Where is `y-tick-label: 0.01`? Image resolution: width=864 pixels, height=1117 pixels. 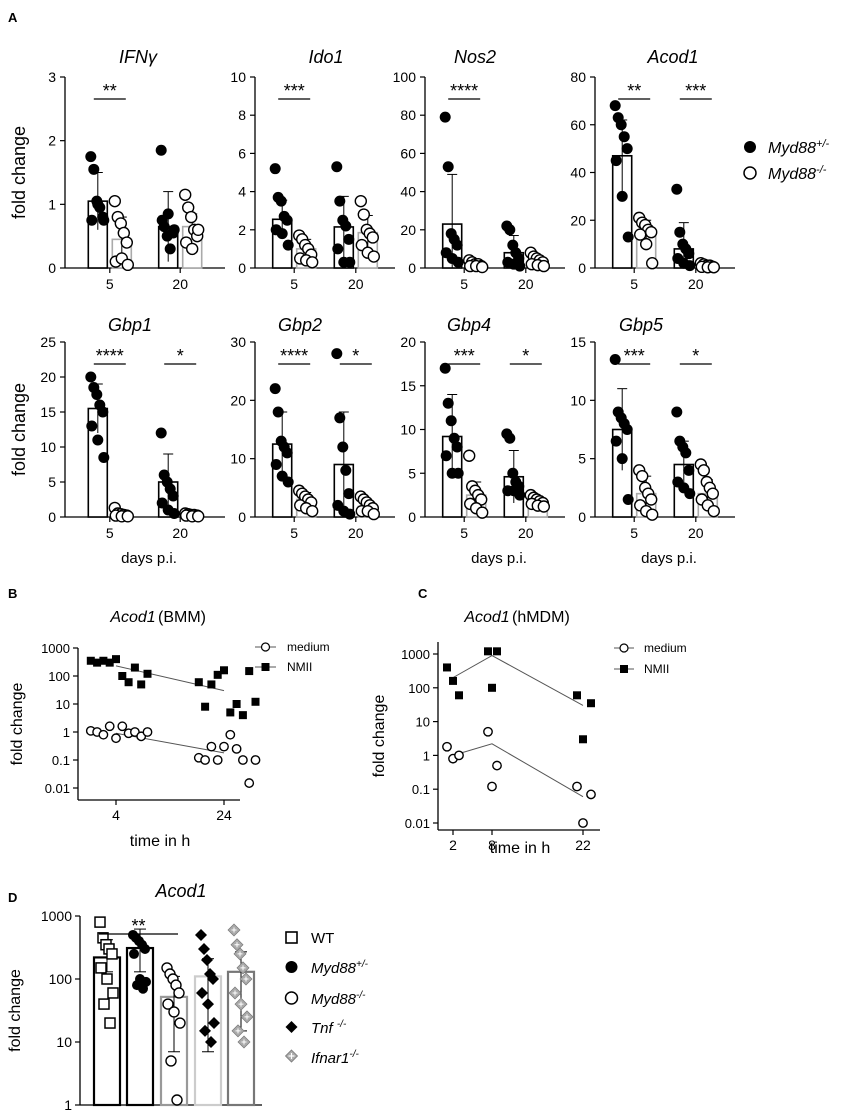
y-tick-label: 0.01 is located at coordinates (417, 823).